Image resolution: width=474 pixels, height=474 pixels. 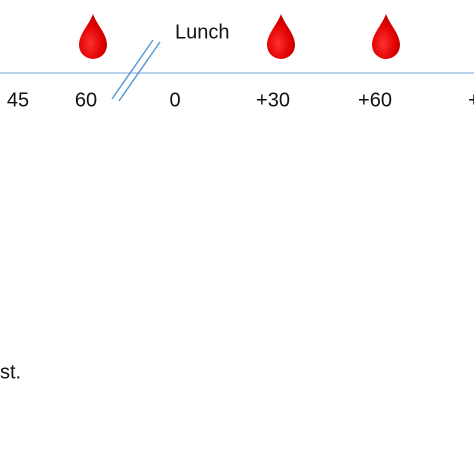 What do you see at coordinates (240, 100) in the screenshot?
I see `tick-labels: 45 60 0 +30 +60 +` at bounding box center [240, 100].